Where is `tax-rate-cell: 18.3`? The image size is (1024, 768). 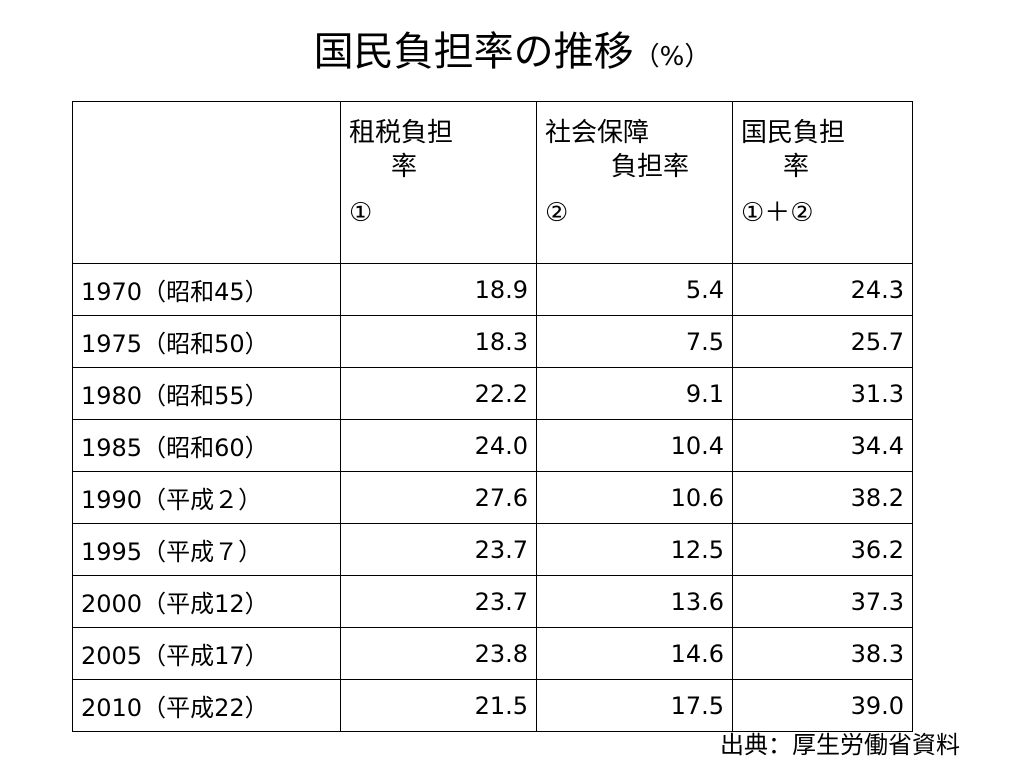 tax-rate-cell: 18.3 is located at coordinates (438, 341).